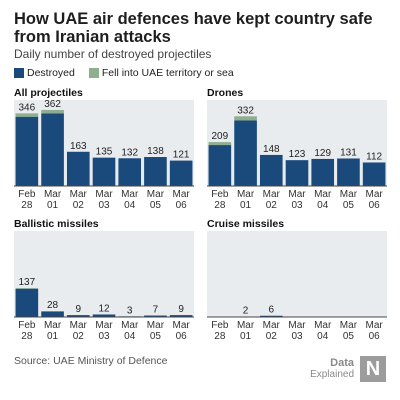 The height and width of the screenshot is (400, 400). Describe the element at coordinates (271, 149) in the screenshot. I see `bar-value-label: 148` at that location.